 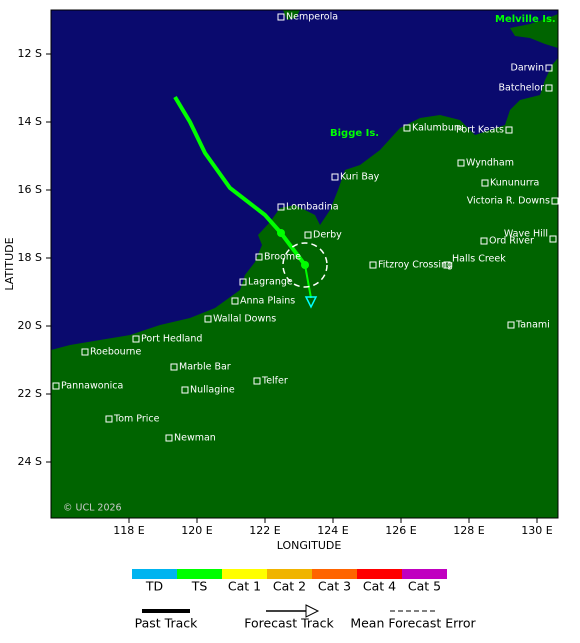 I want to click on x-tick-label: 130 E, so click(x=536, y=530).